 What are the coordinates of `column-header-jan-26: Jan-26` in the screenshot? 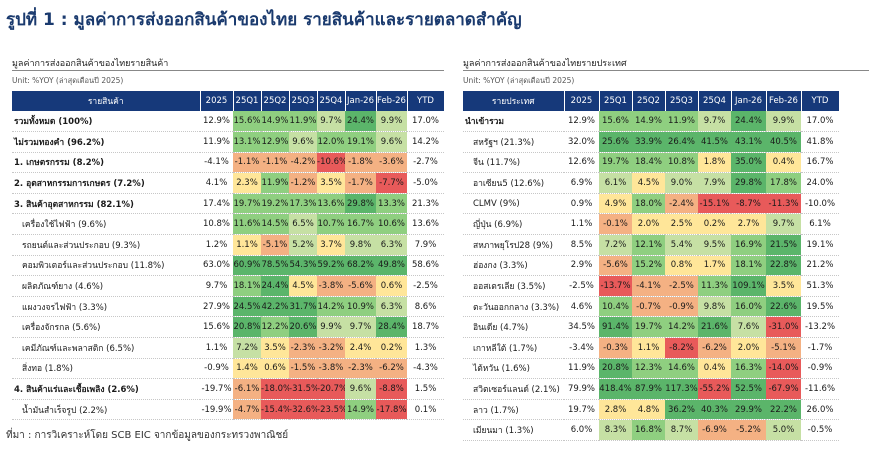 It's located at (749, 101).